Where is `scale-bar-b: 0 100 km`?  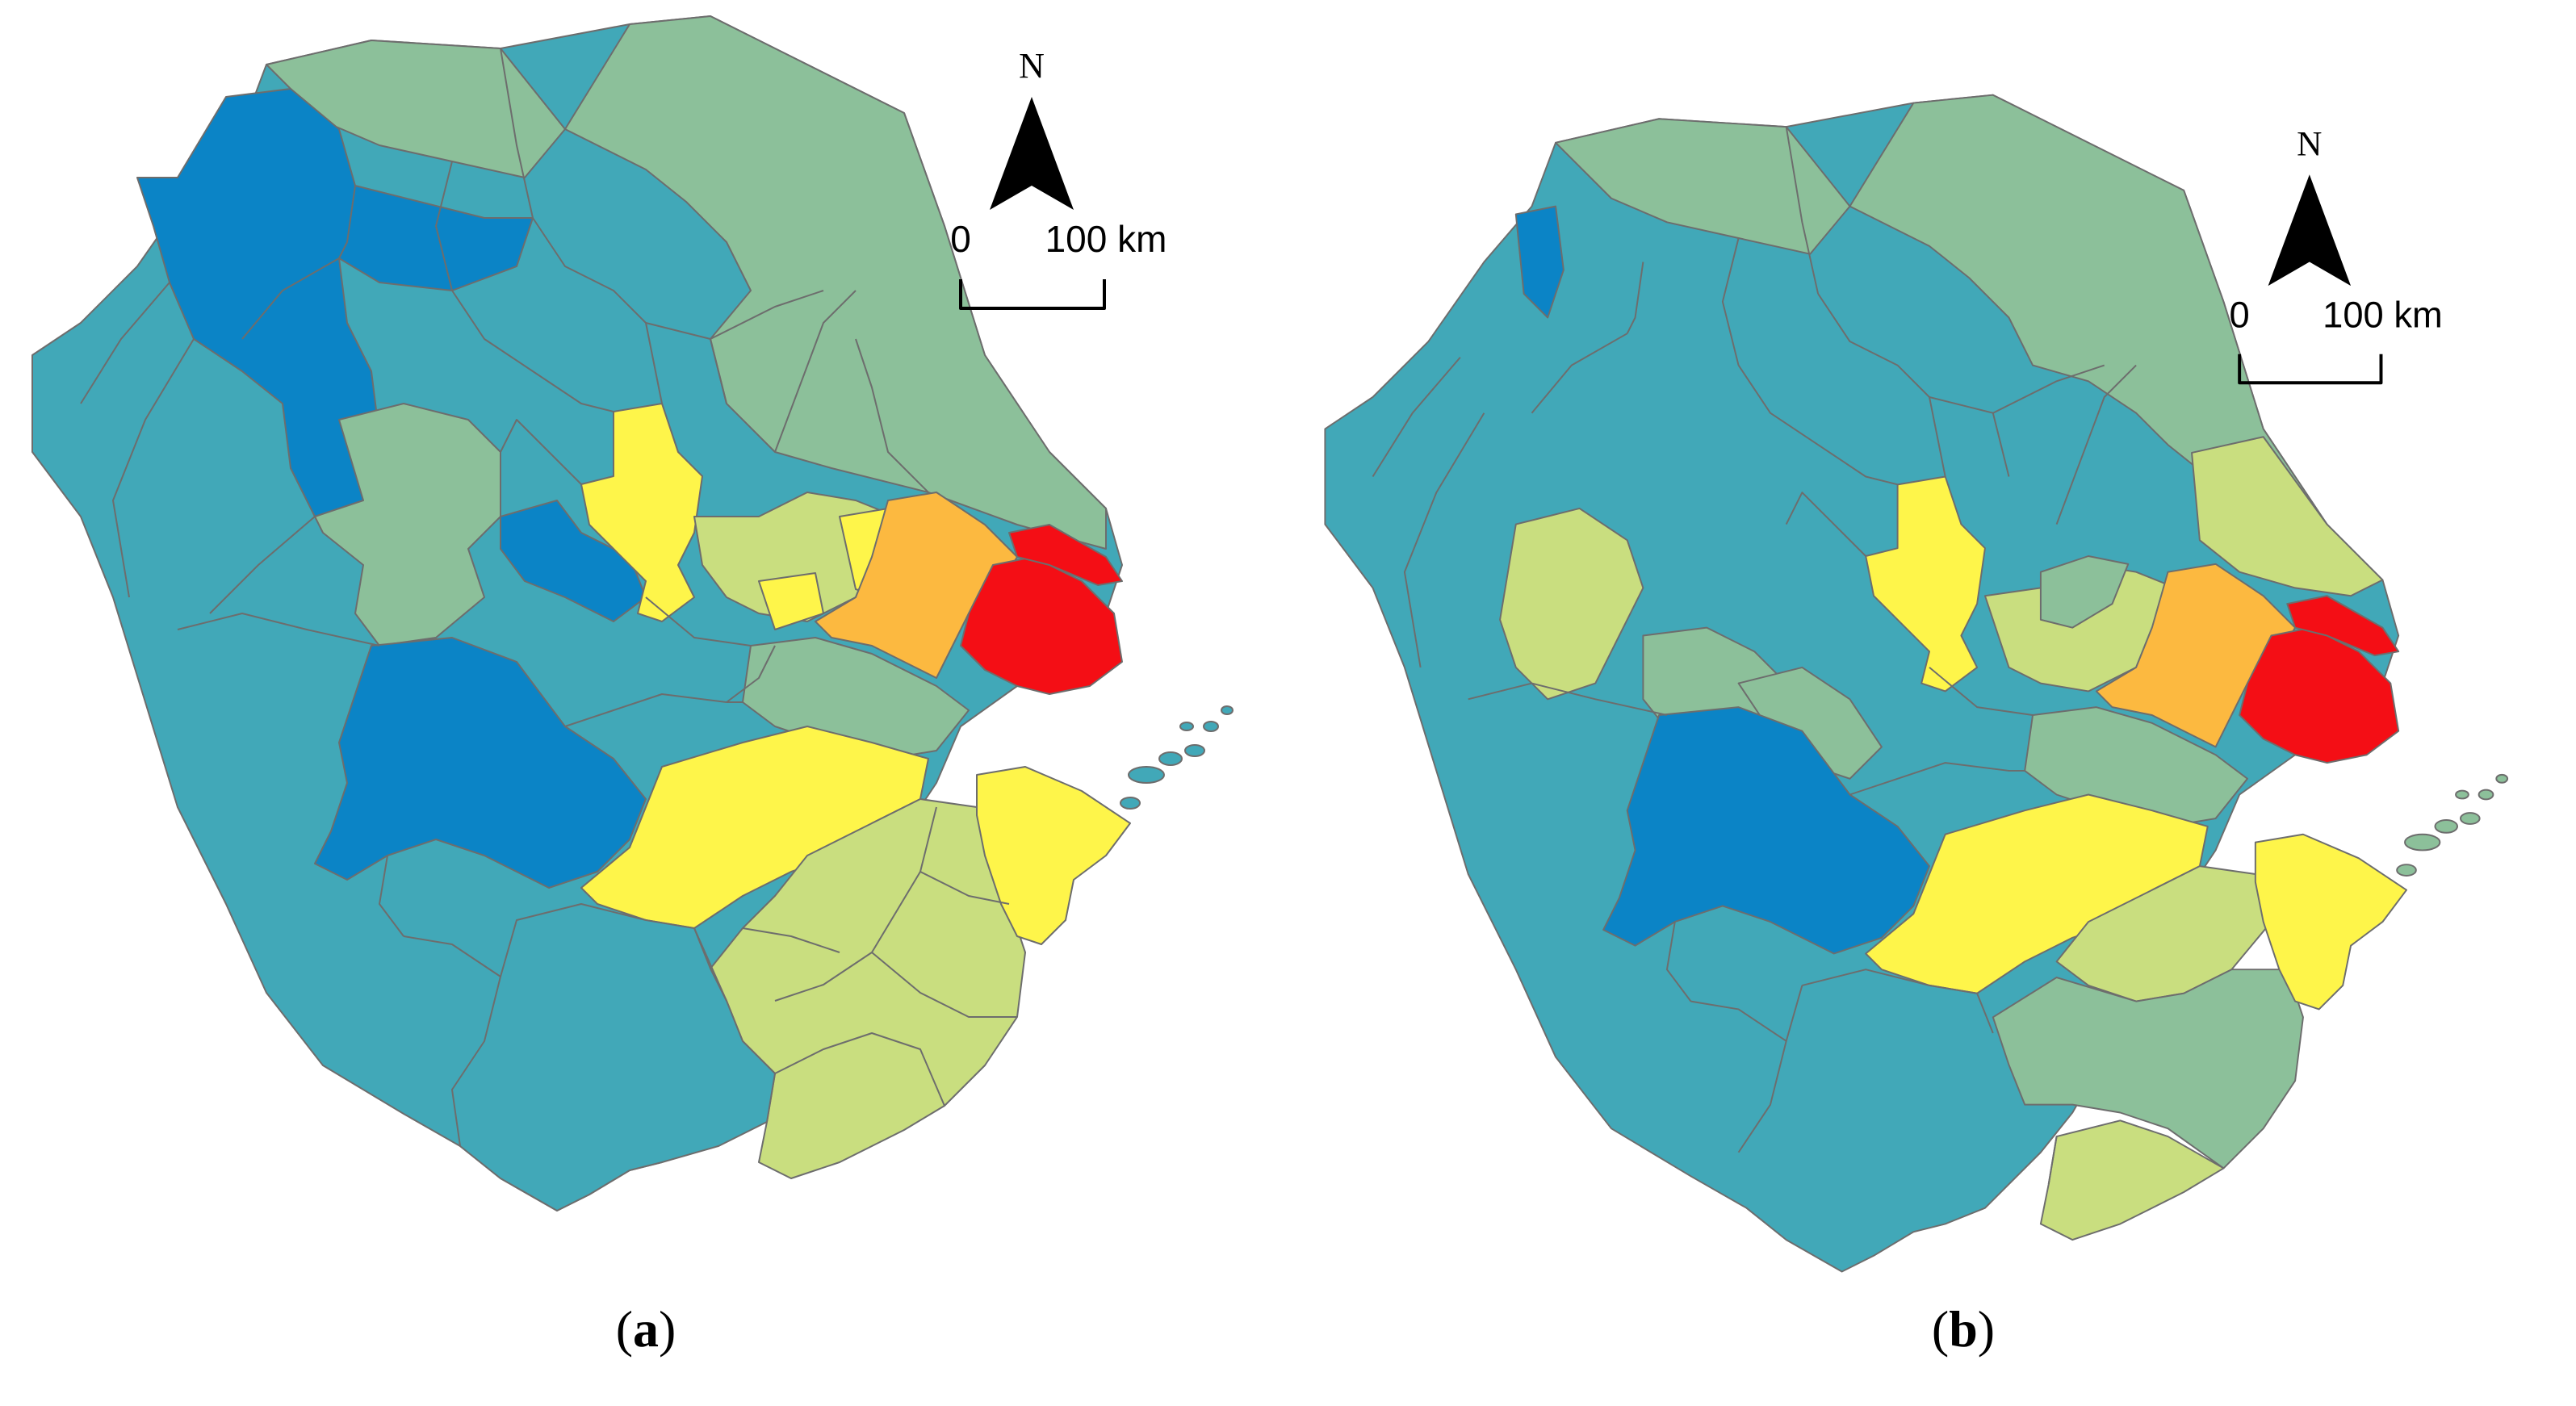 scale-bar-b: 0 100 km is located at coordinates (2336, 340).